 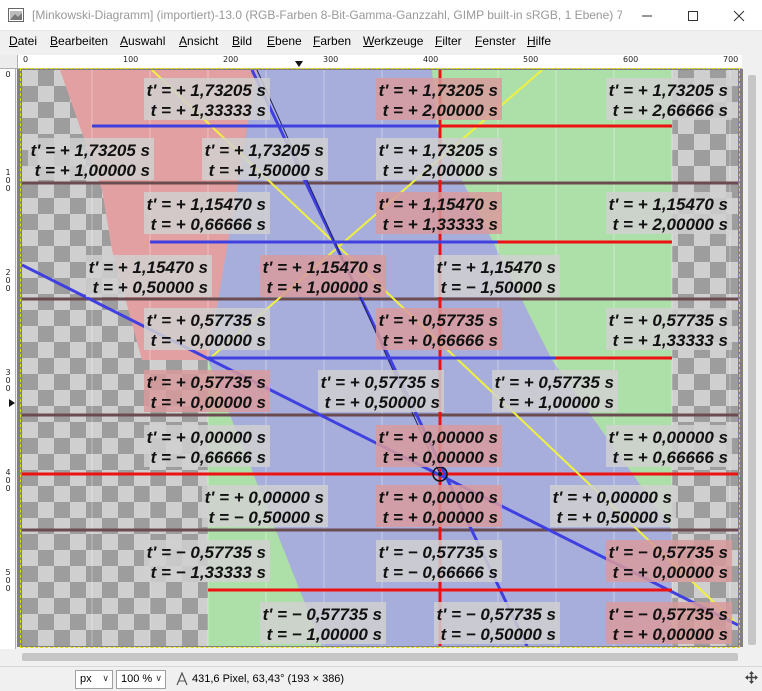 I want to click on menu-fenster: Fenster, so click(x=495, y=41).